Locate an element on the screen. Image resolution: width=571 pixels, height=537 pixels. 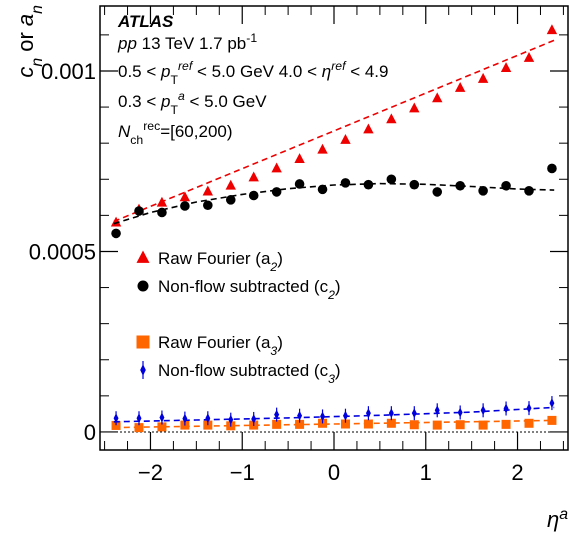
x-tick-label: −1 is located at coordinates (242, 472).